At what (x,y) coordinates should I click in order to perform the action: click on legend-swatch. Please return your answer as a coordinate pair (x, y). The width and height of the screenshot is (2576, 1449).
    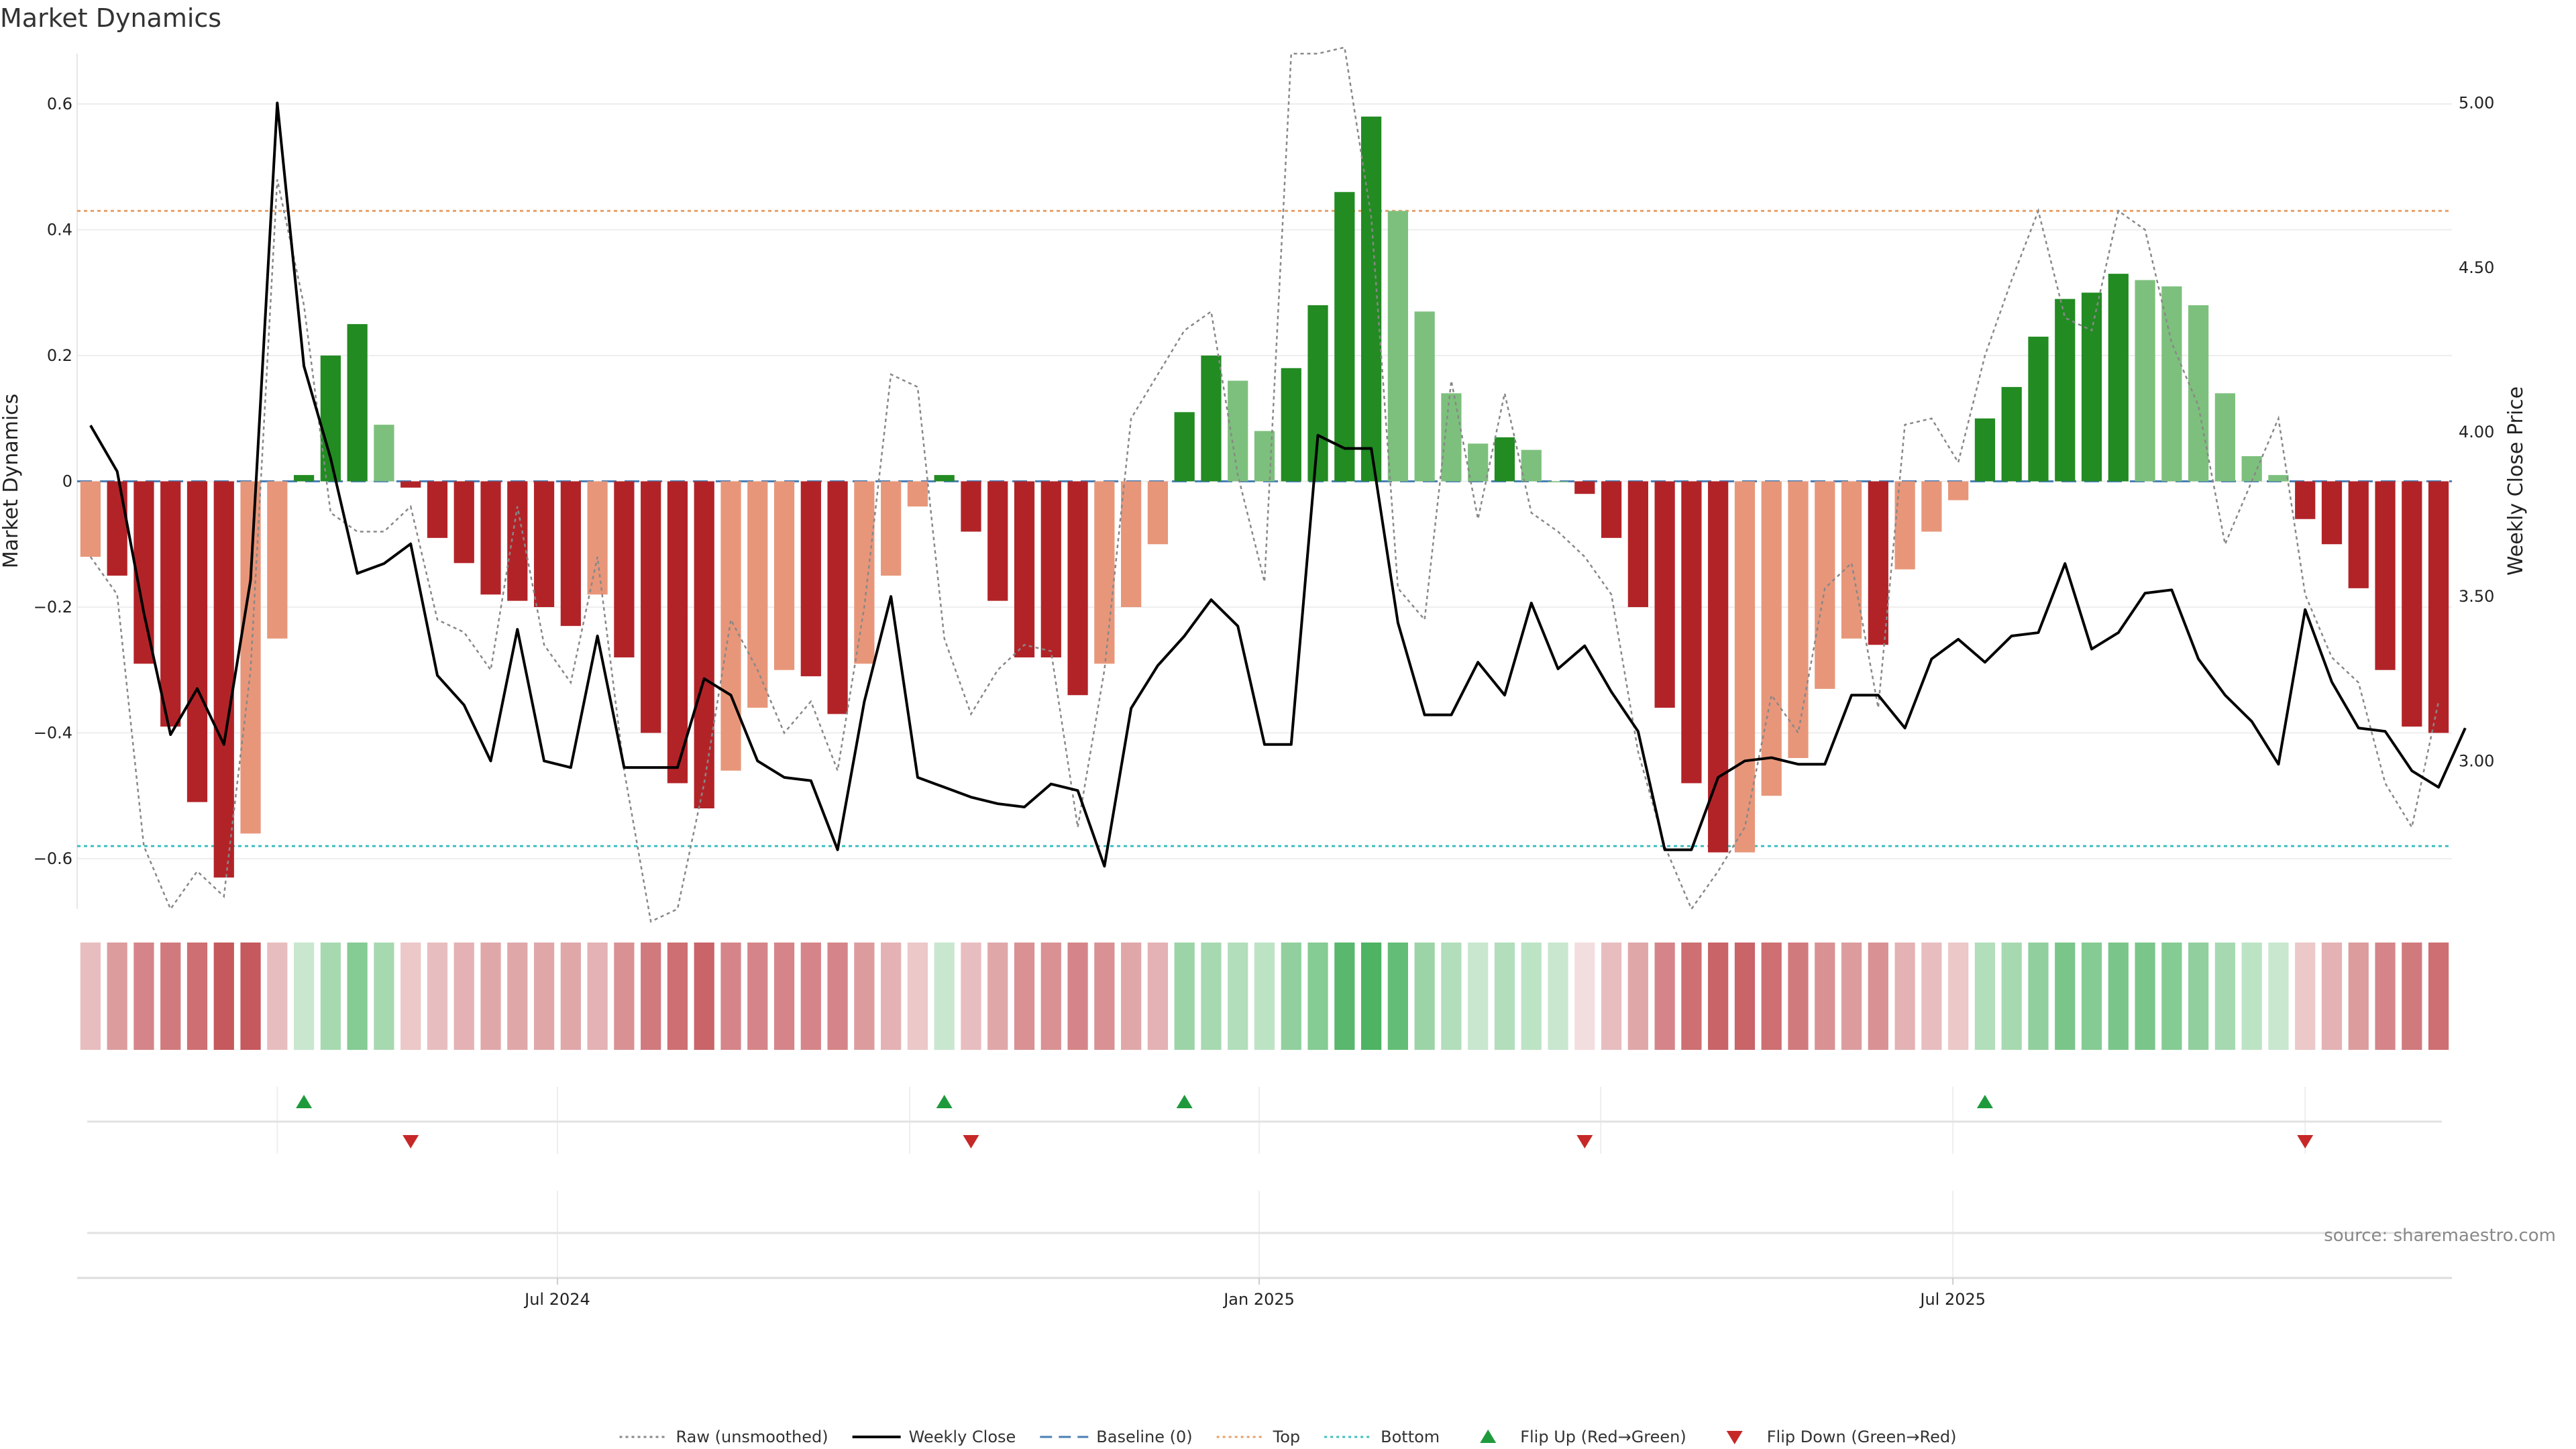
    Looking at the image, I should click on (1488, 1436).